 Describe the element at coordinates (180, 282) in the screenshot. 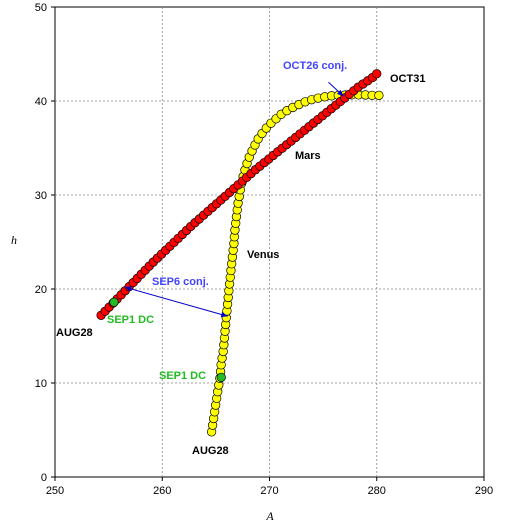

I see `sep6-conj-label: SEP6 conj.` at that location.